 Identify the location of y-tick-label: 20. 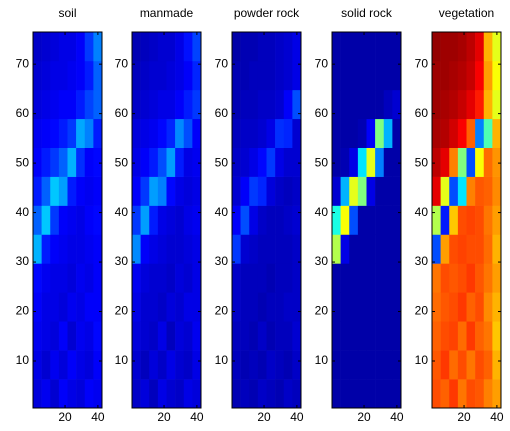
(322, 311).